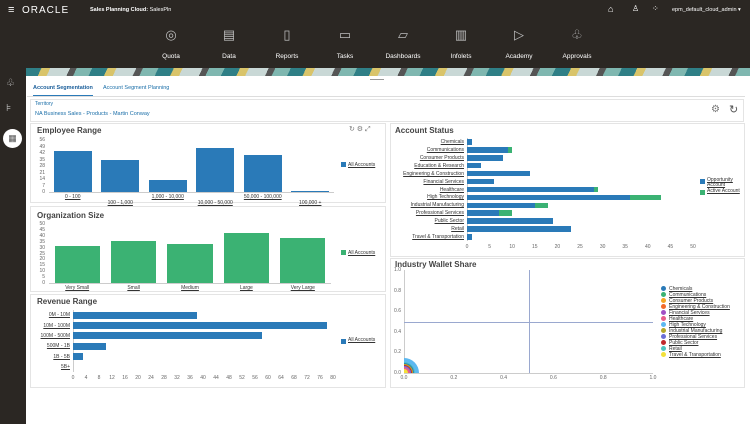 The height and width of the screenshot is (424, 750). What do you see at coordinates (136, 88) in the screenshot?
I see `tab-account-segment-planning: Account Segment Planning` at bounding box center [136, 88].